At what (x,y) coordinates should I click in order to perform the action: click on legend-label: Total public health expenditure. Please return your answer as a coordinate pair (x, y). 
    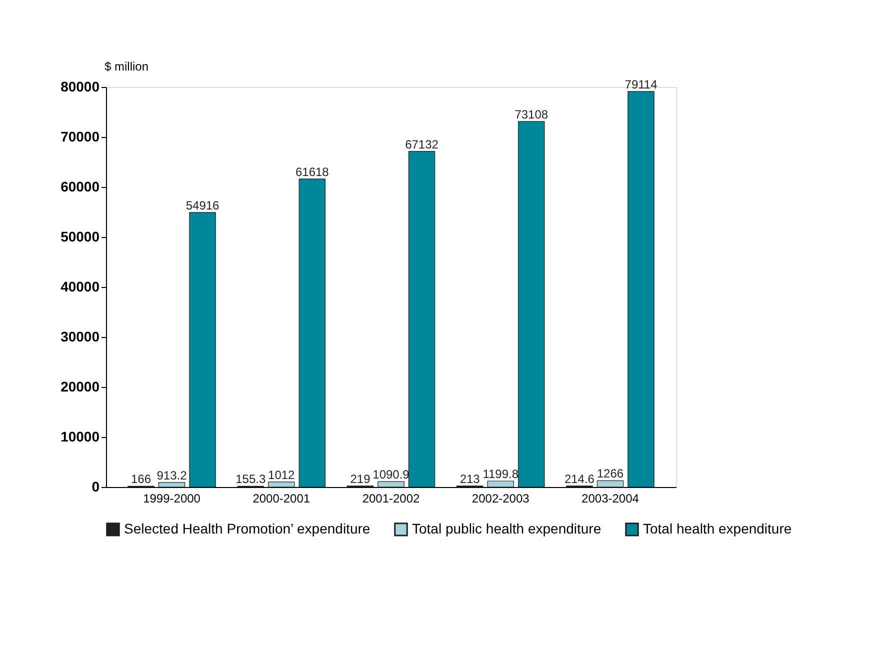
    Looking at the image, I should click on (507, 528).